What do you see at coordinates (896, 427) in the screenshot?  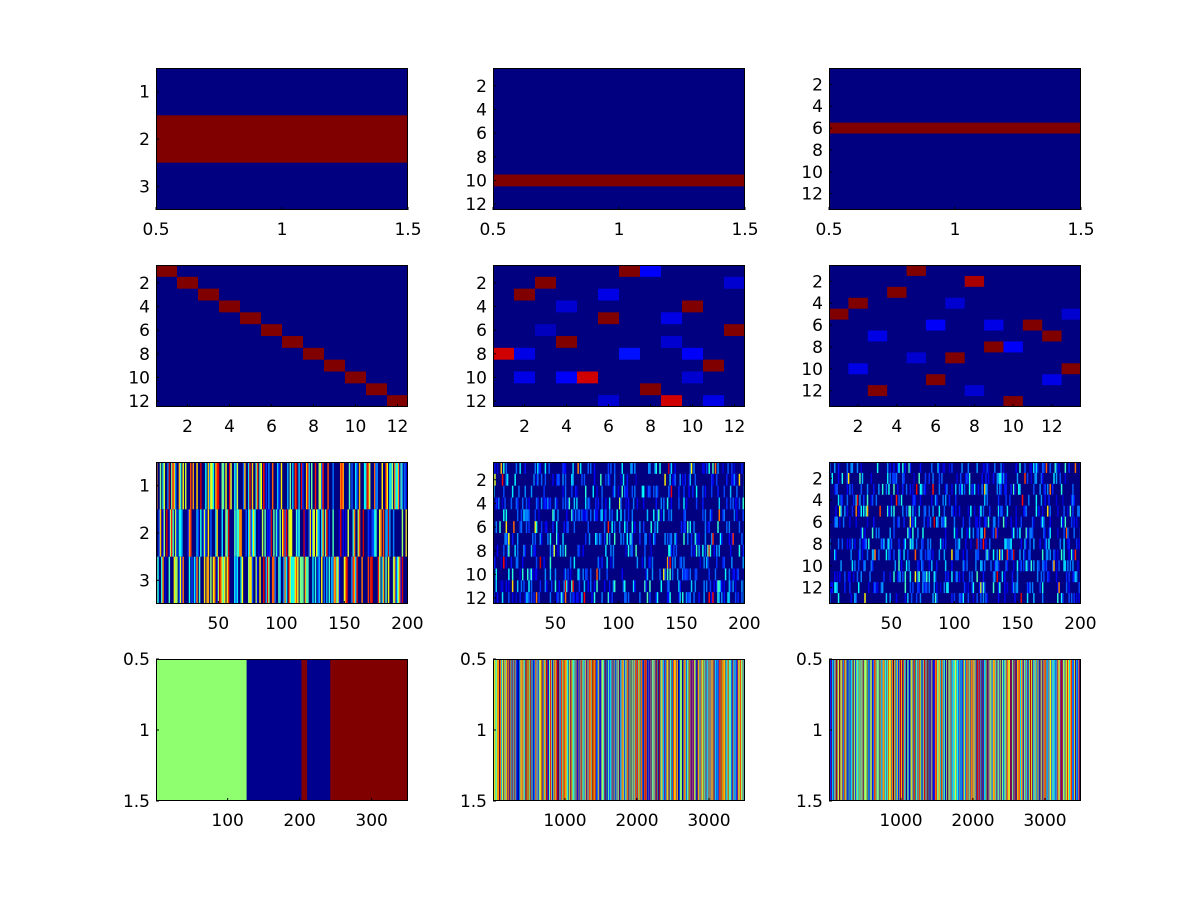 I see `x-tick-label: 4` at bounding box center [896, 427].